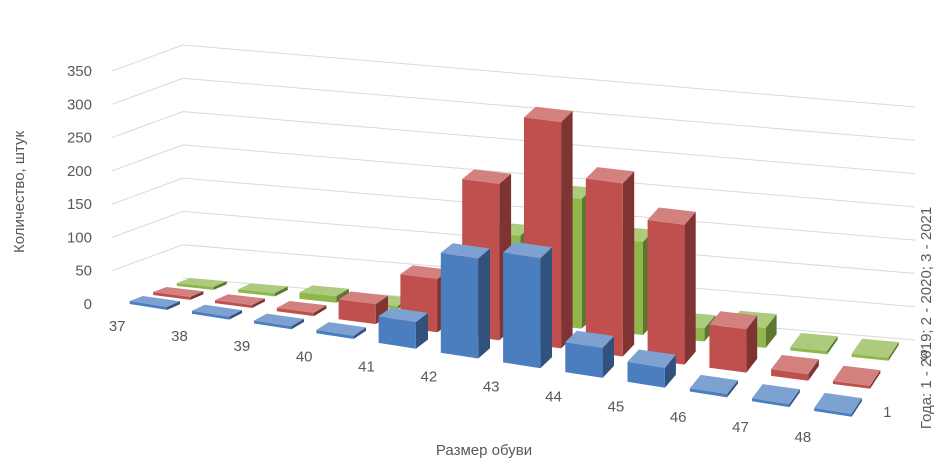 The height and width of the screenshot is (464, 950). I want to click on y-tick-label: 50, so click(83, 271).